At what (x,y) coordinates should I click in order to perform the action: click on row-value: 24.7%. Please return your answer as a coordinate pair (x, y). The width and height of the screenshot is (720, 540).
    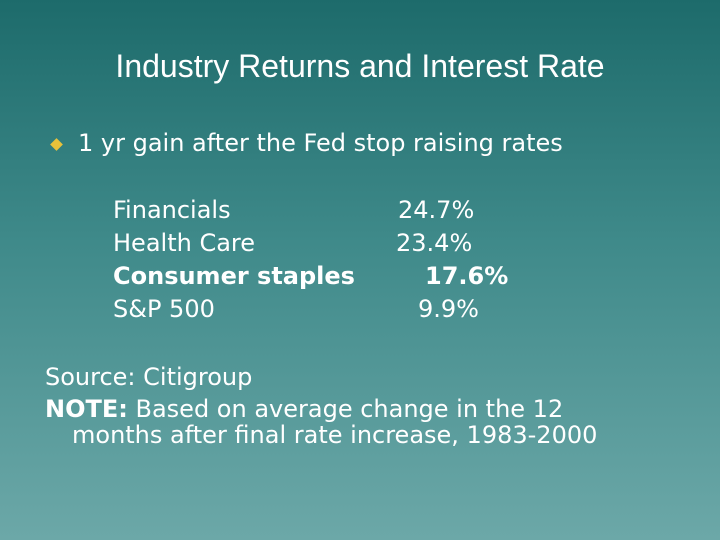
    Looking at the image, I should click on (436, 210).